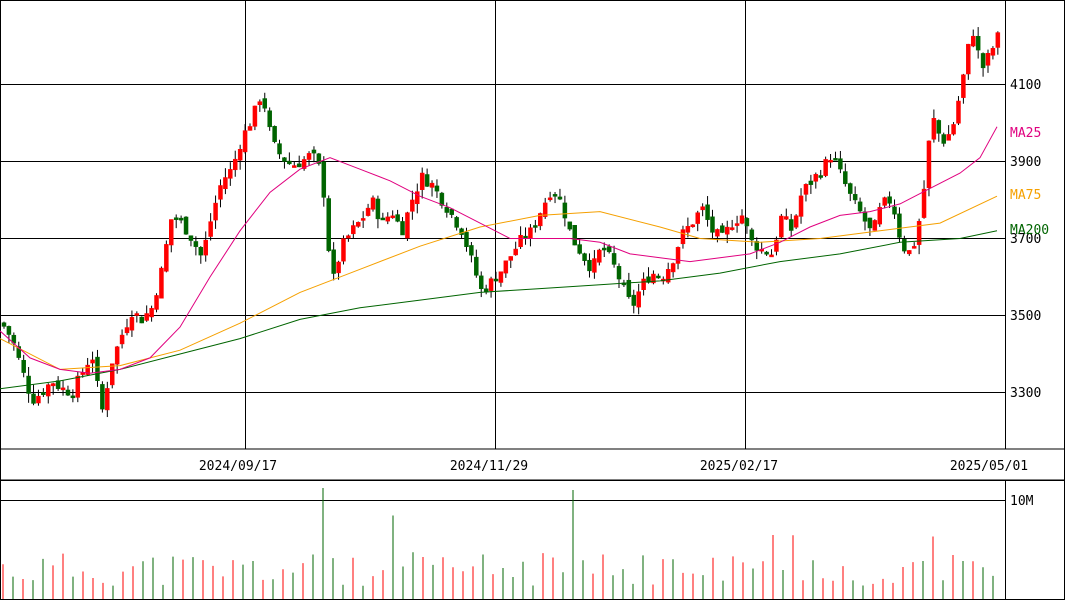 This screenshot has height=600, width=1065. Describe the element at coordinates (489, 466) in the screenshot. I see `x-tick-2024-11-29: 2024/11/29` at that location.